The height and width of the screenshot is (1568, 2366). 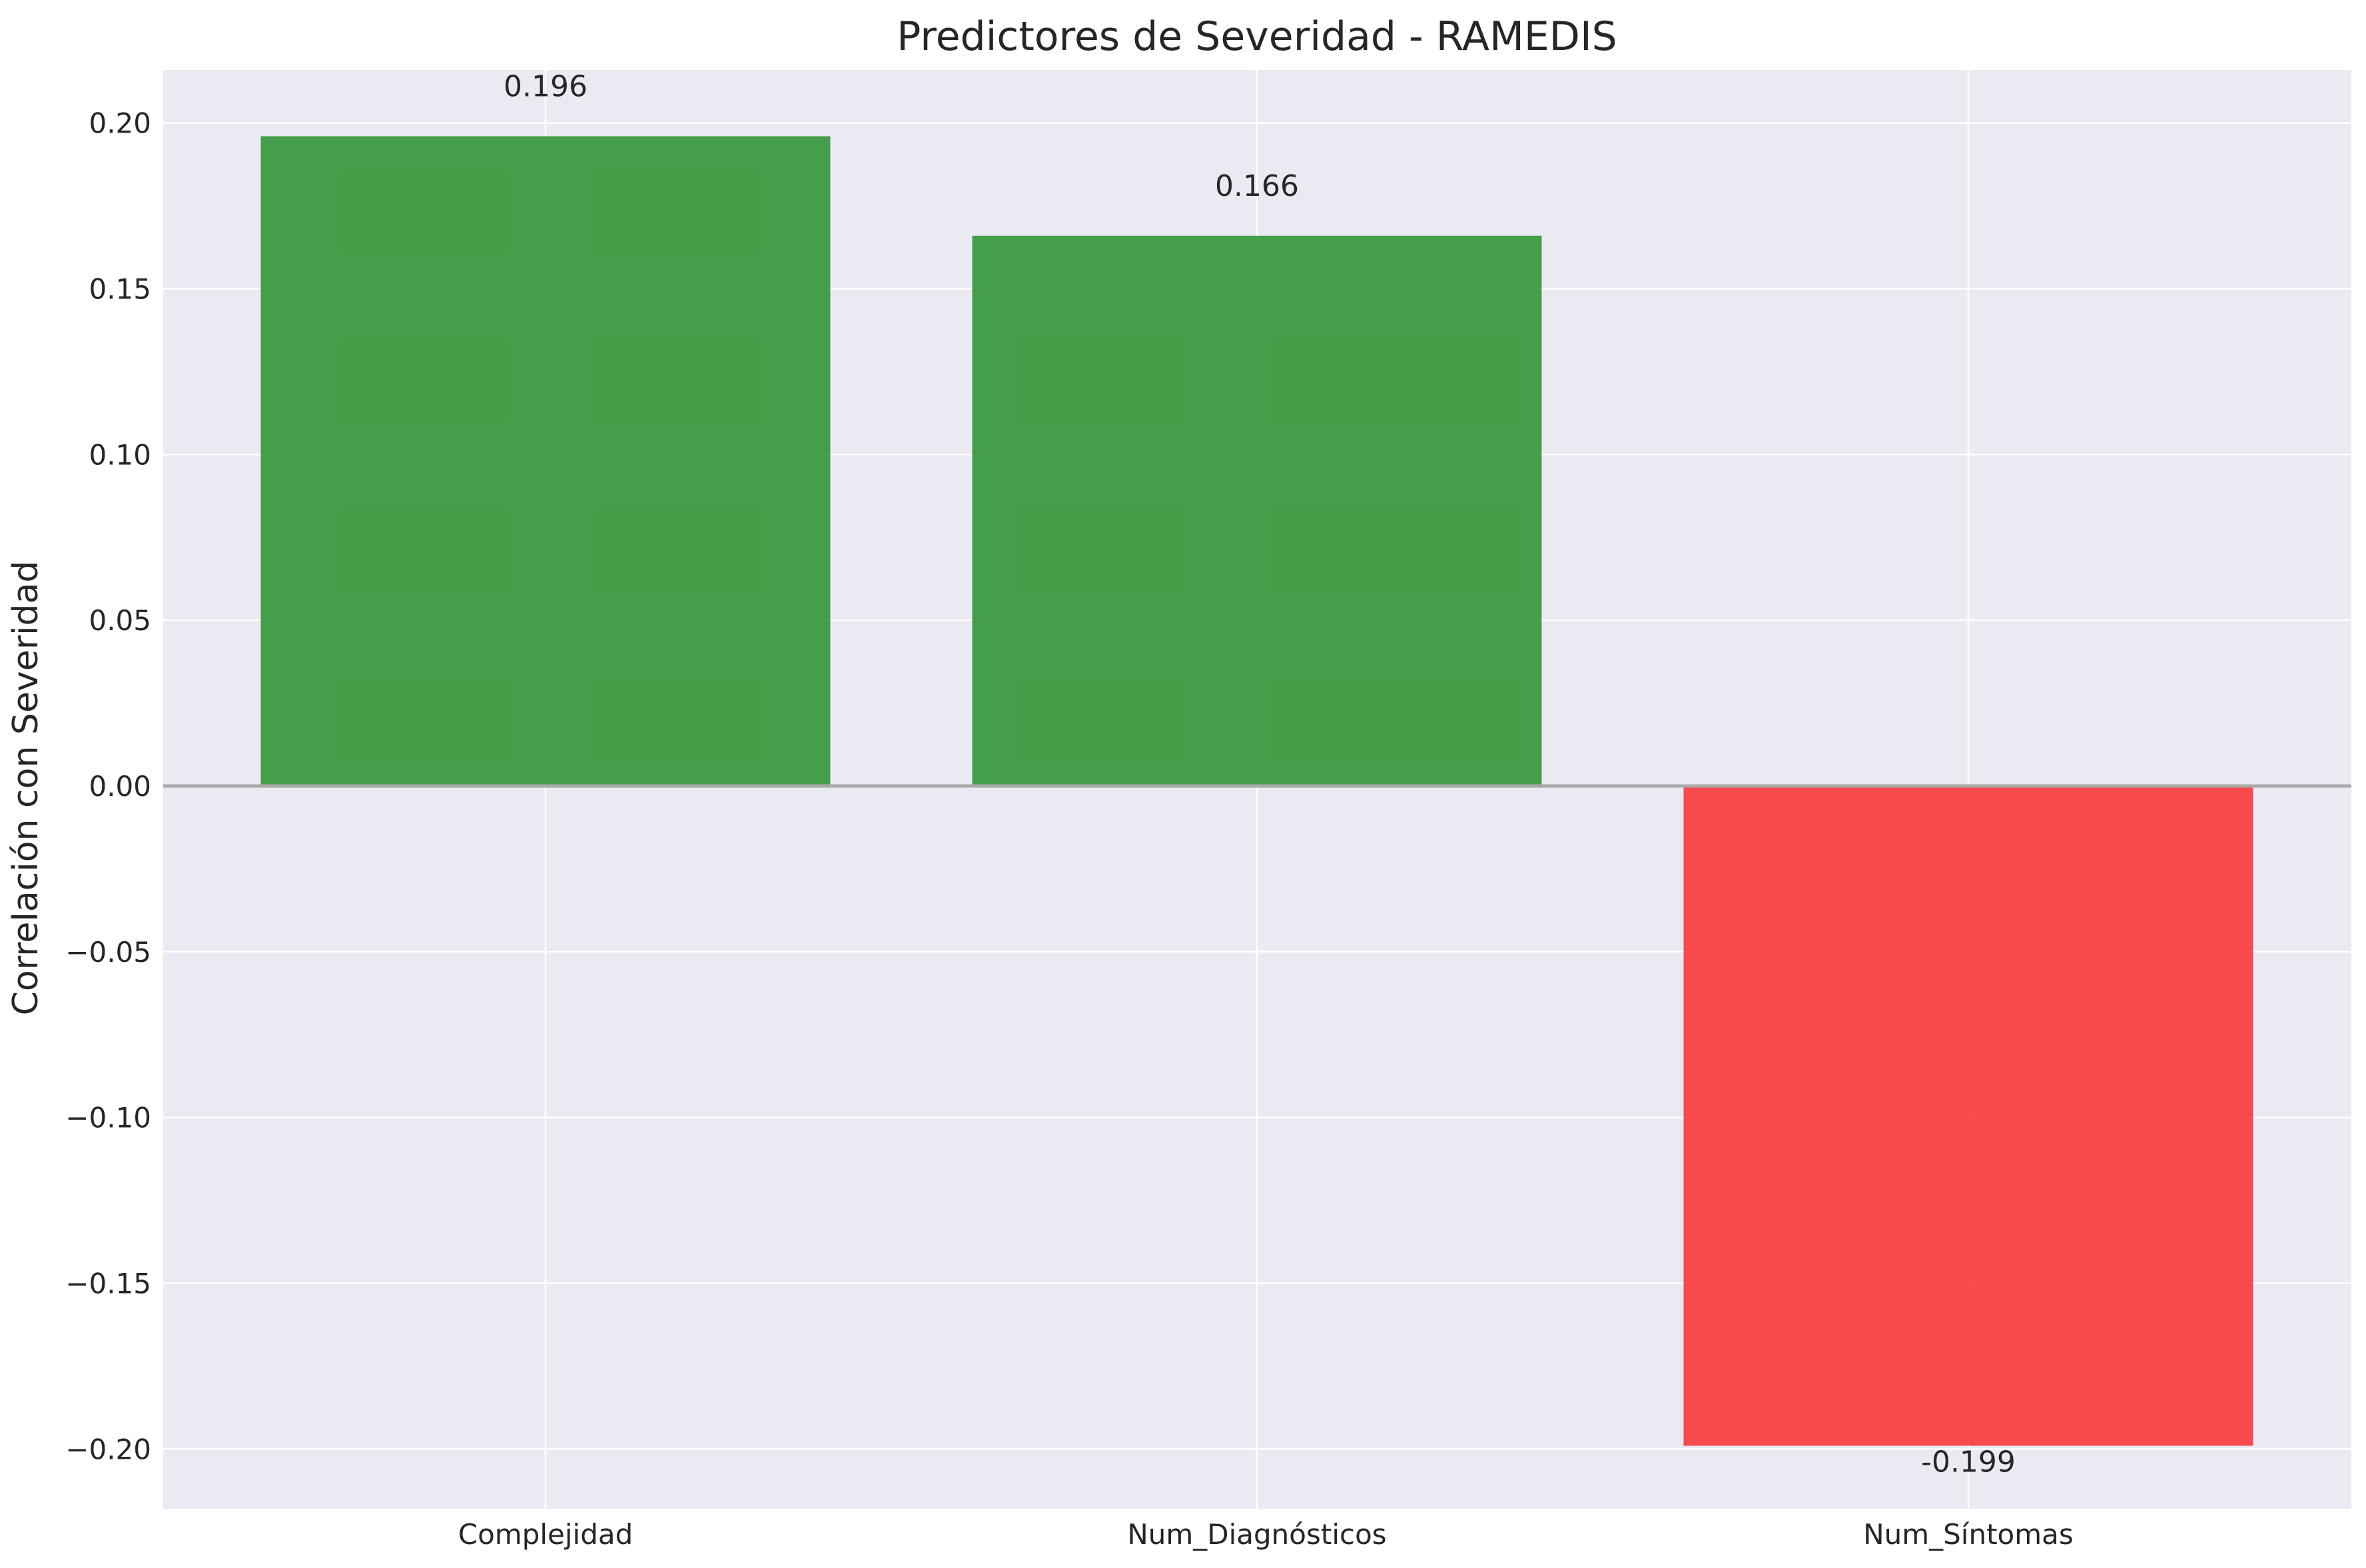 I want to click on value-label: 0.166, so click(x=1257, y=186).